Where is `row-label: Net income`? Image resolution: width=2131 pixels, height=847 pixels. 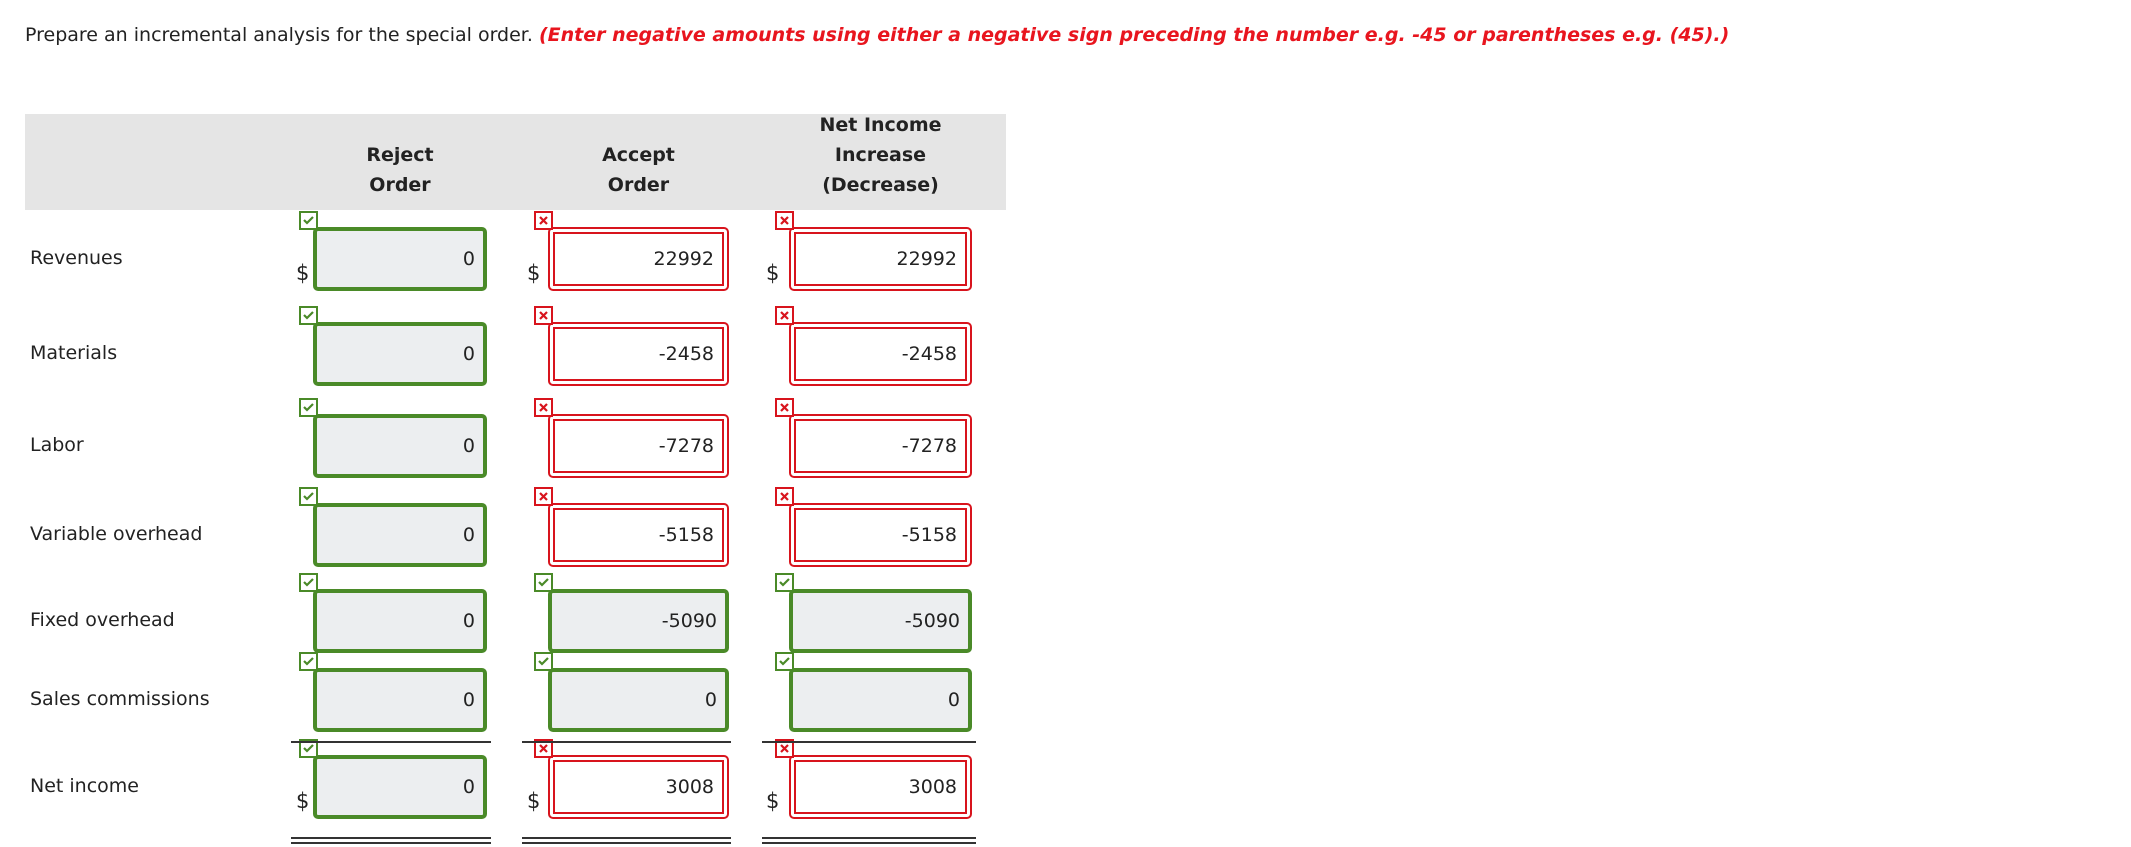 row-label: Net income is located at coordinates (84, 786).